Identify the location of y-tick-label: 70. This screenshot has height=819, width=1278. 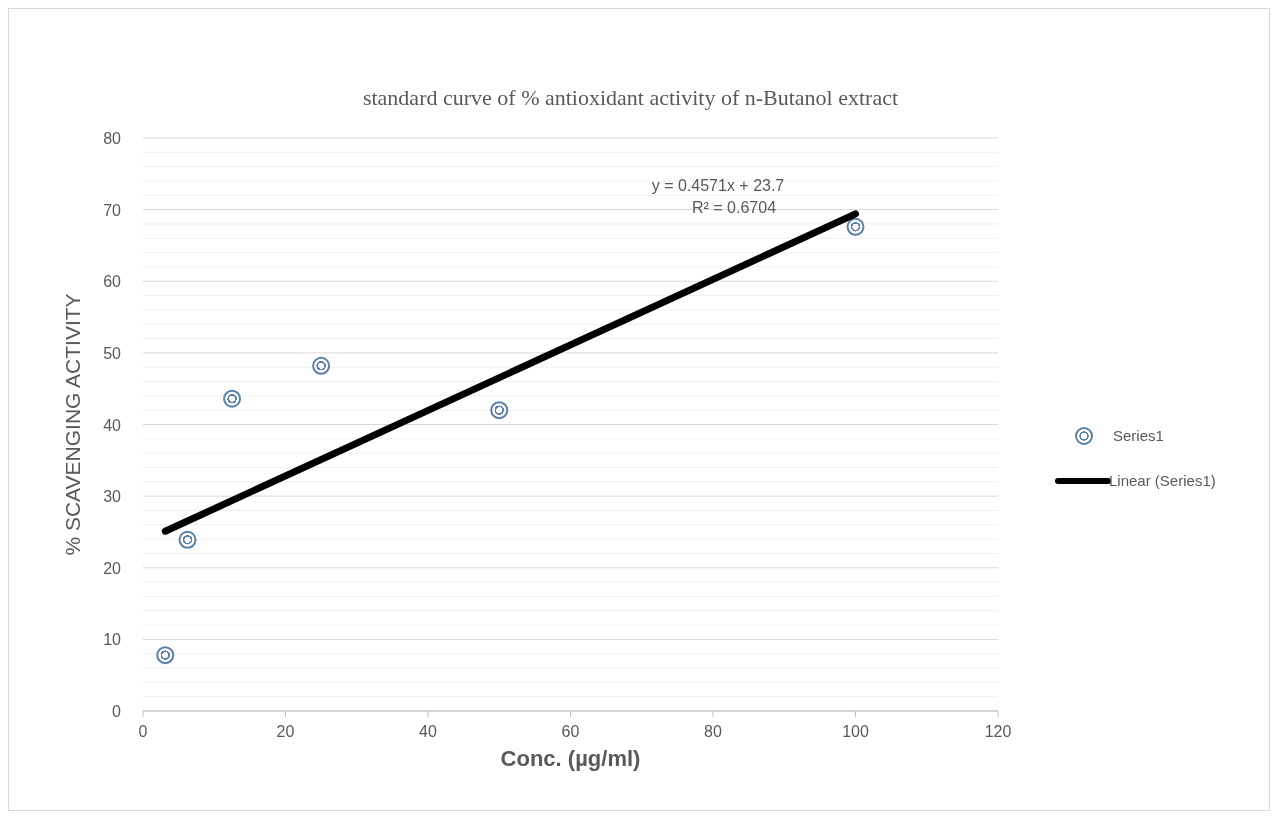
(112, 210).